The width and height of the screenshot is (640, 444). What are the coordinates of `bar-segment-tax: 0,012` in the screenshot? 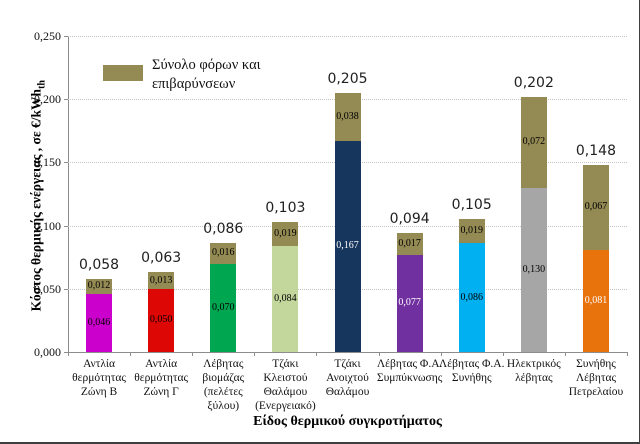 It's located at (99, 286).